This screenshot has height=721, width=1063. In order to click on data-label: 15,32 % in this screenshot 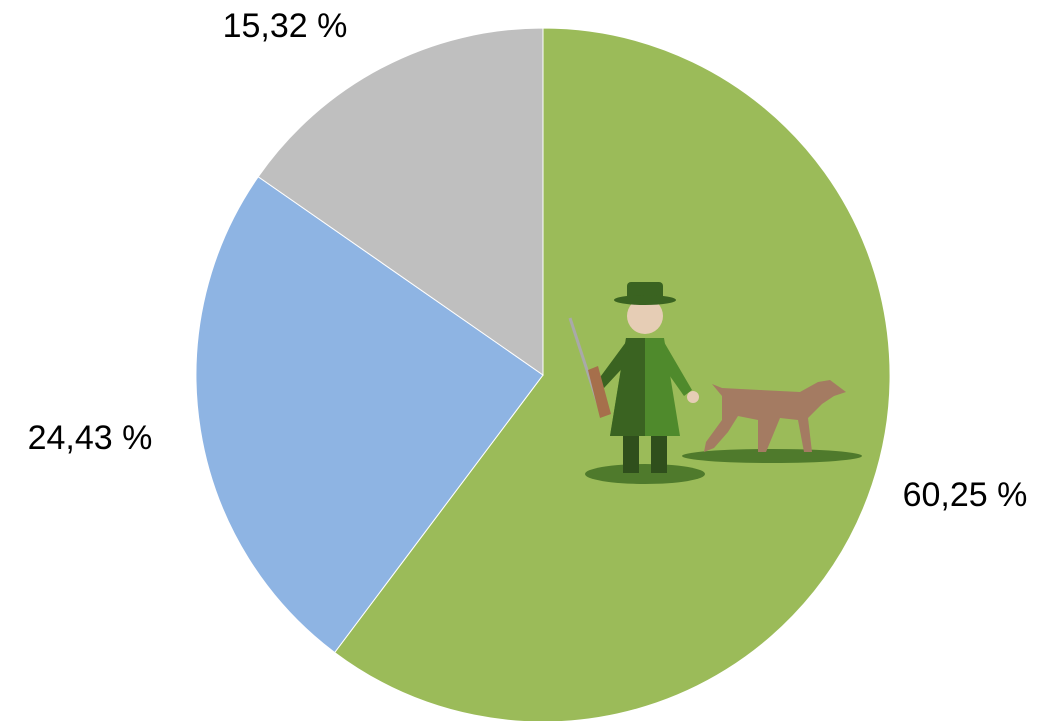, I will do `click(285, 26)`.